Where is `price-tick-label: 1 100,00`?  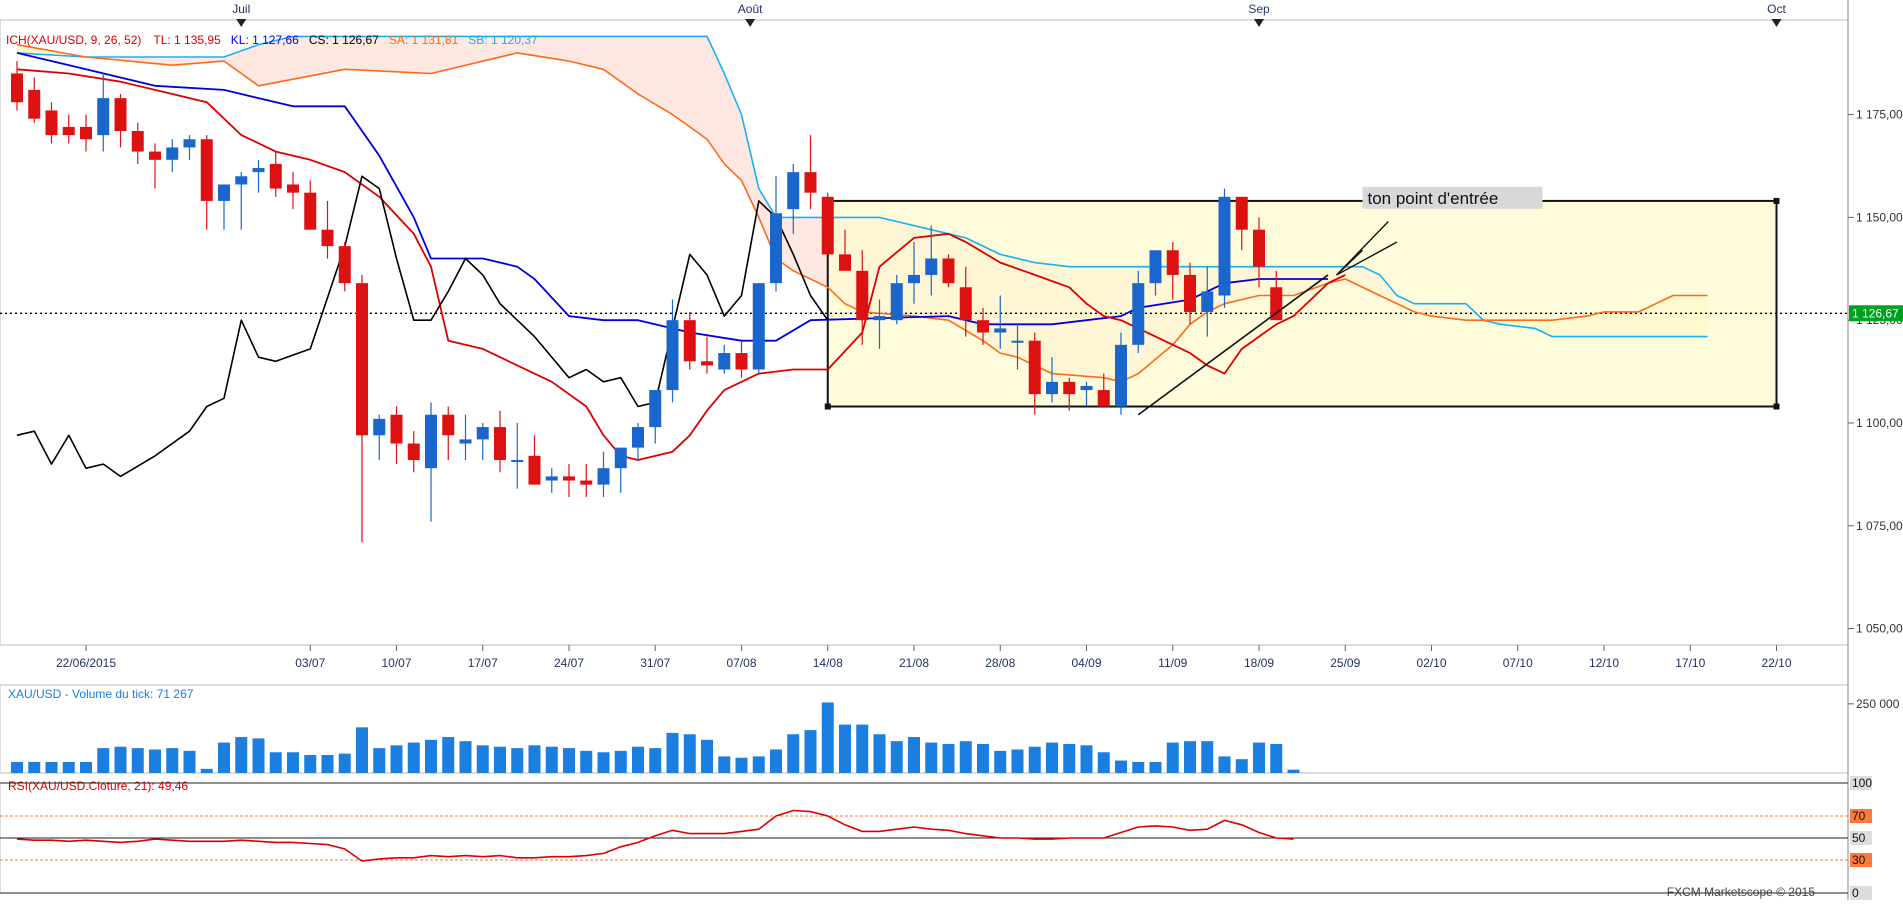 price-tick-label: 1 100,00 is located at coordinates (1879, 423).